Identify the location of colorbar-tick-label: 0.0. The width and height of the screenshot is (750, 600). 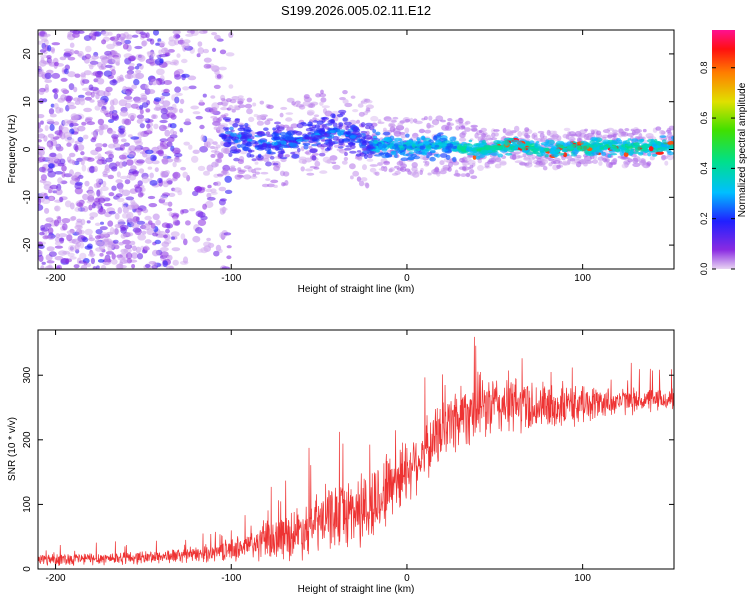
(704, 269).